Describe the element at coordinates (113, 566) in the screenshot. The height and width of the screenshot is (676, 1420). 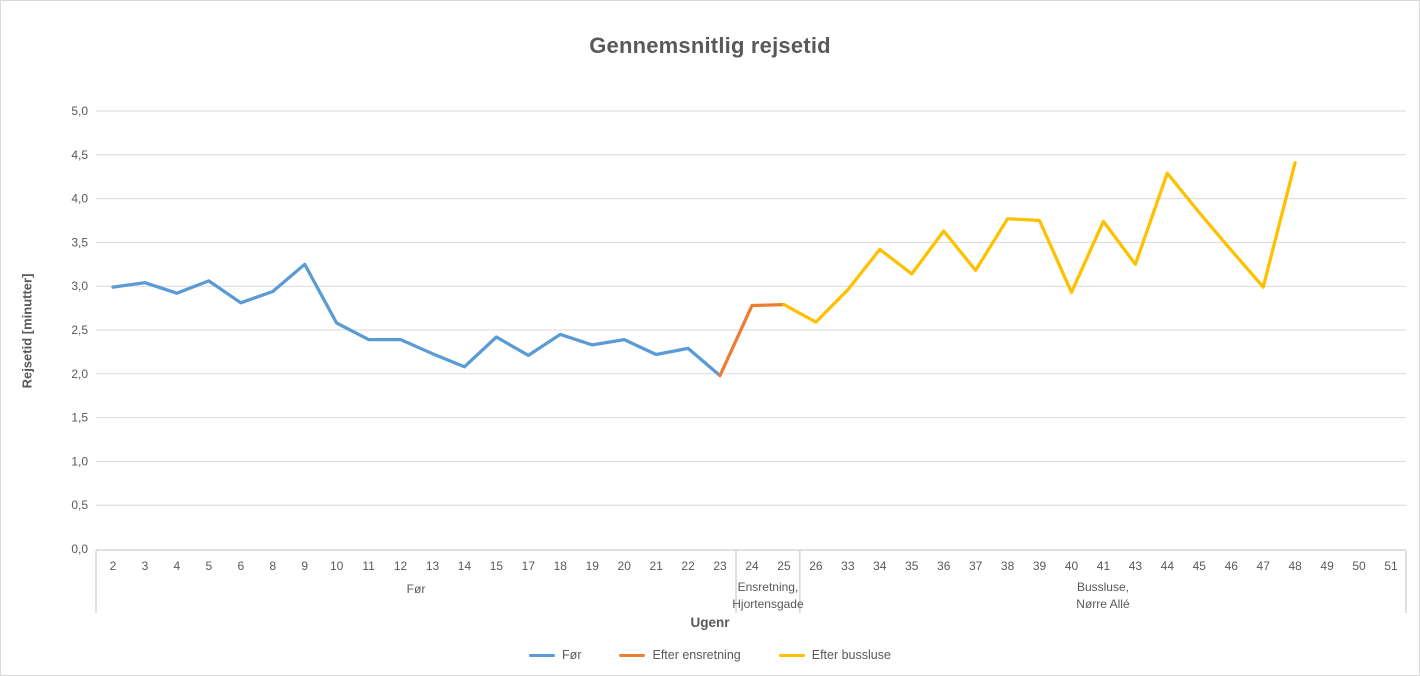
I see `x-tick-label: 2` at that location.